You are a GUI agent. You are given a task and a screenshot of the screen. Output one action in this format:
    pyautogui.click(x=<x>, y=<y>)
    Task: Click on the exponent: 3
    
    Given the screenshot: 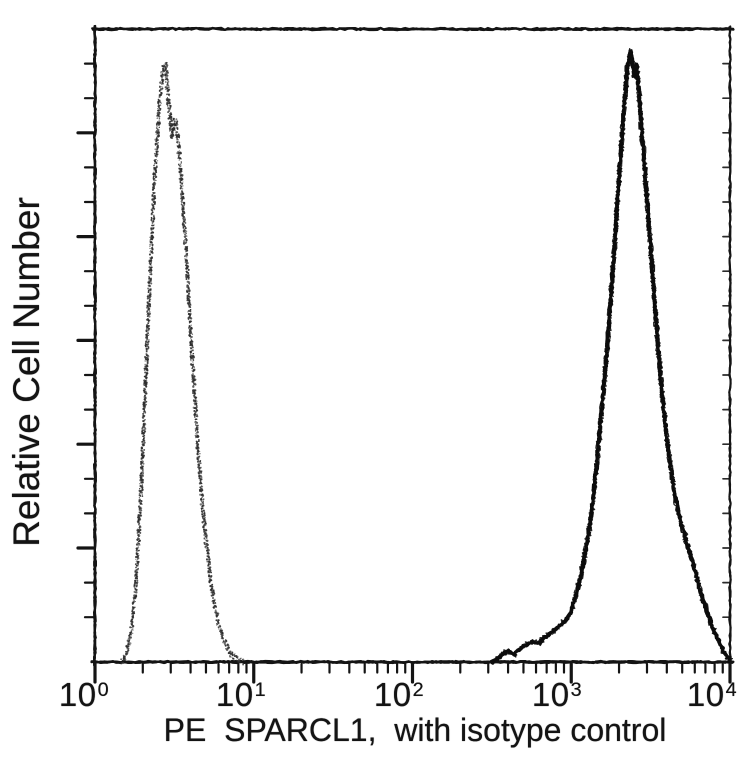 What is the action you would take?
    pyautogui.click(x=576, y=689)
    